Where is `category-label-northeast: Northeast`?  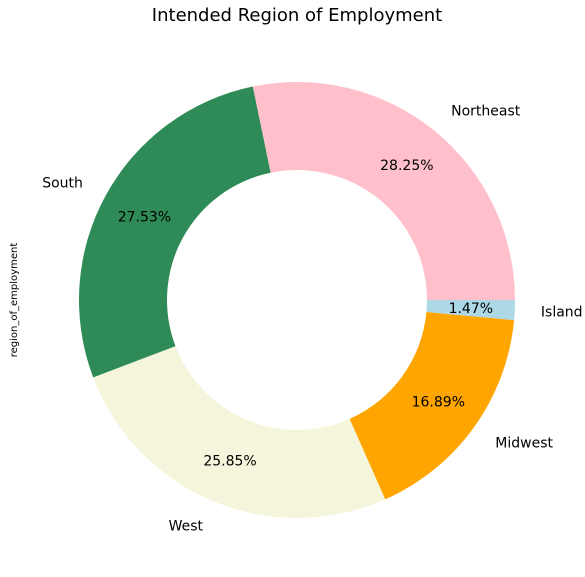 category-label-northeast: Northeast is located at coordinates (486, 112).